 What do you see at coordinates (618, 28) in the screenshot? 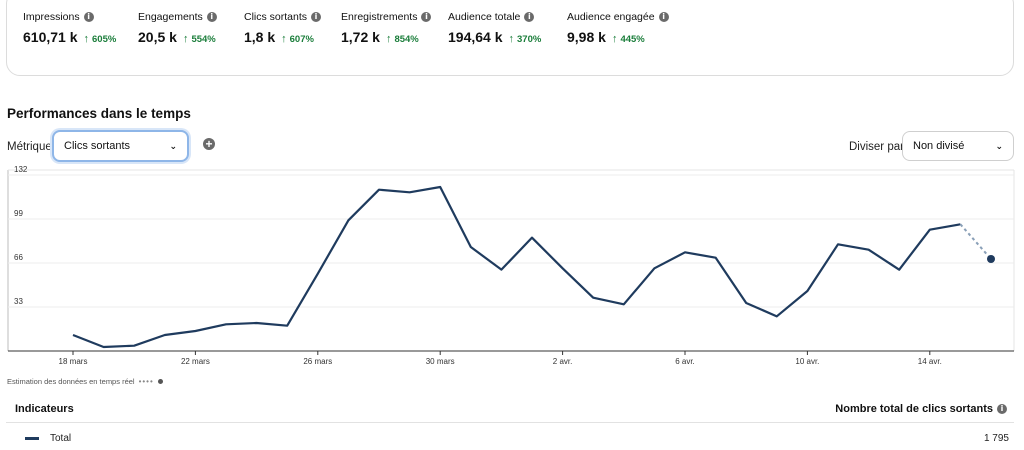
I see `stat-engaged-audience: Audience engagée i 9,98 k ↑ 445%` at bounding box center [618, 28].